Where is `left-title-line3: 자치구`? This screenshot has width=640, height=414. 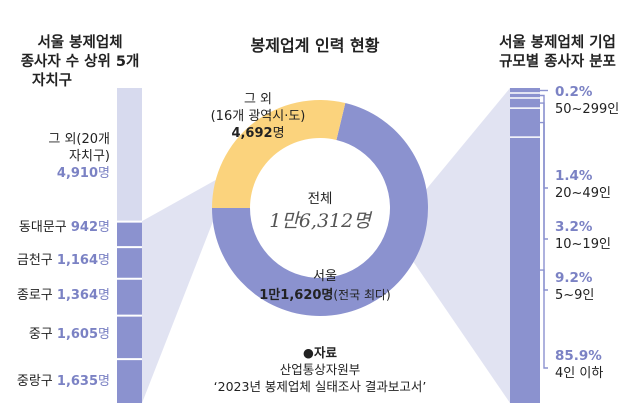
left-title-line3: 자치구 is located at coordinates (52, 81).